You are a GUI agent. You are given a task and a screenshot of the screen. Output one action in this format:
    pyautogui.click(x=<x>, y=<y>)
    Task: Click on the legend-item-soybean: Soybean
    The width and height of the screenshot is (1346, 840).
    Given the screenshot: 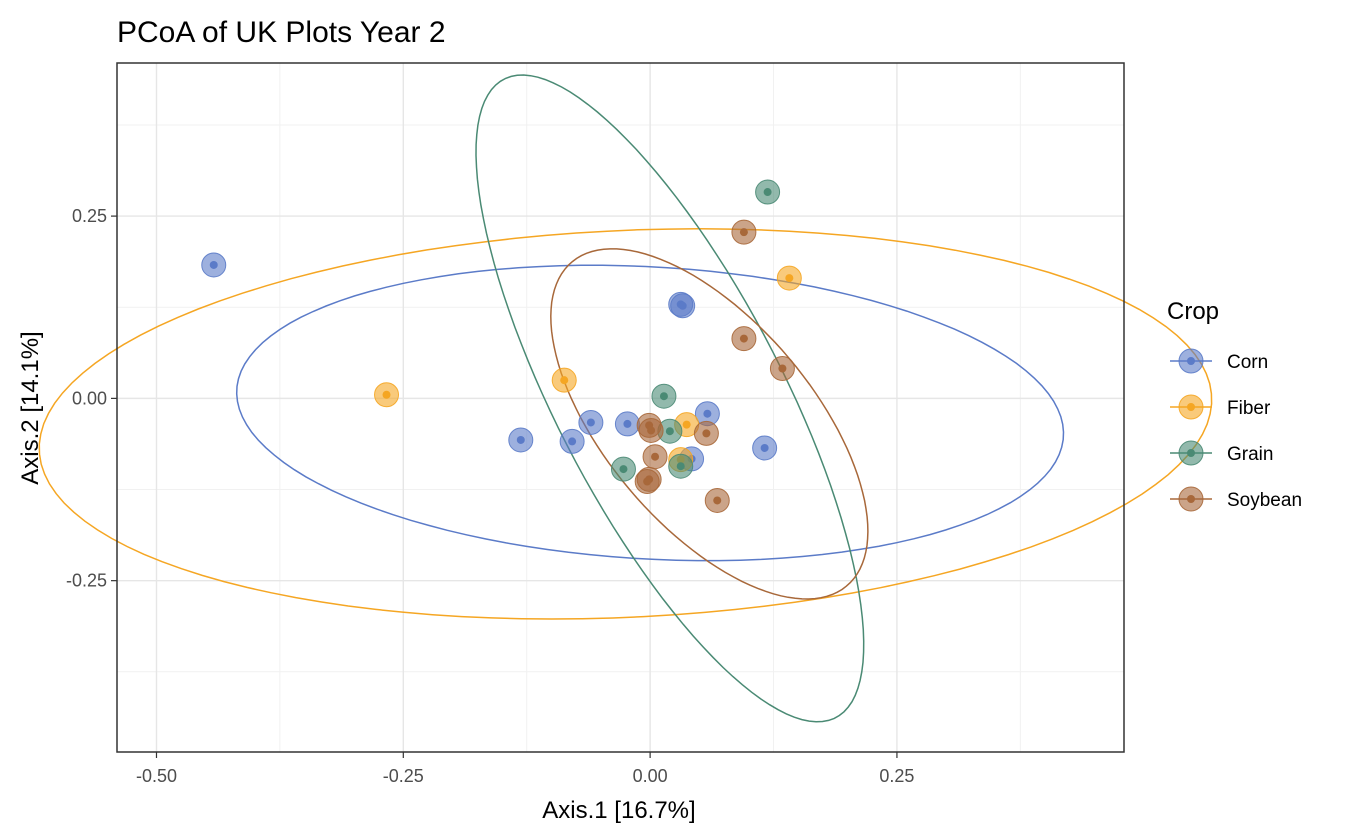 What is the action you would take?
    pyautogui.click(x=1236, y=499)
    